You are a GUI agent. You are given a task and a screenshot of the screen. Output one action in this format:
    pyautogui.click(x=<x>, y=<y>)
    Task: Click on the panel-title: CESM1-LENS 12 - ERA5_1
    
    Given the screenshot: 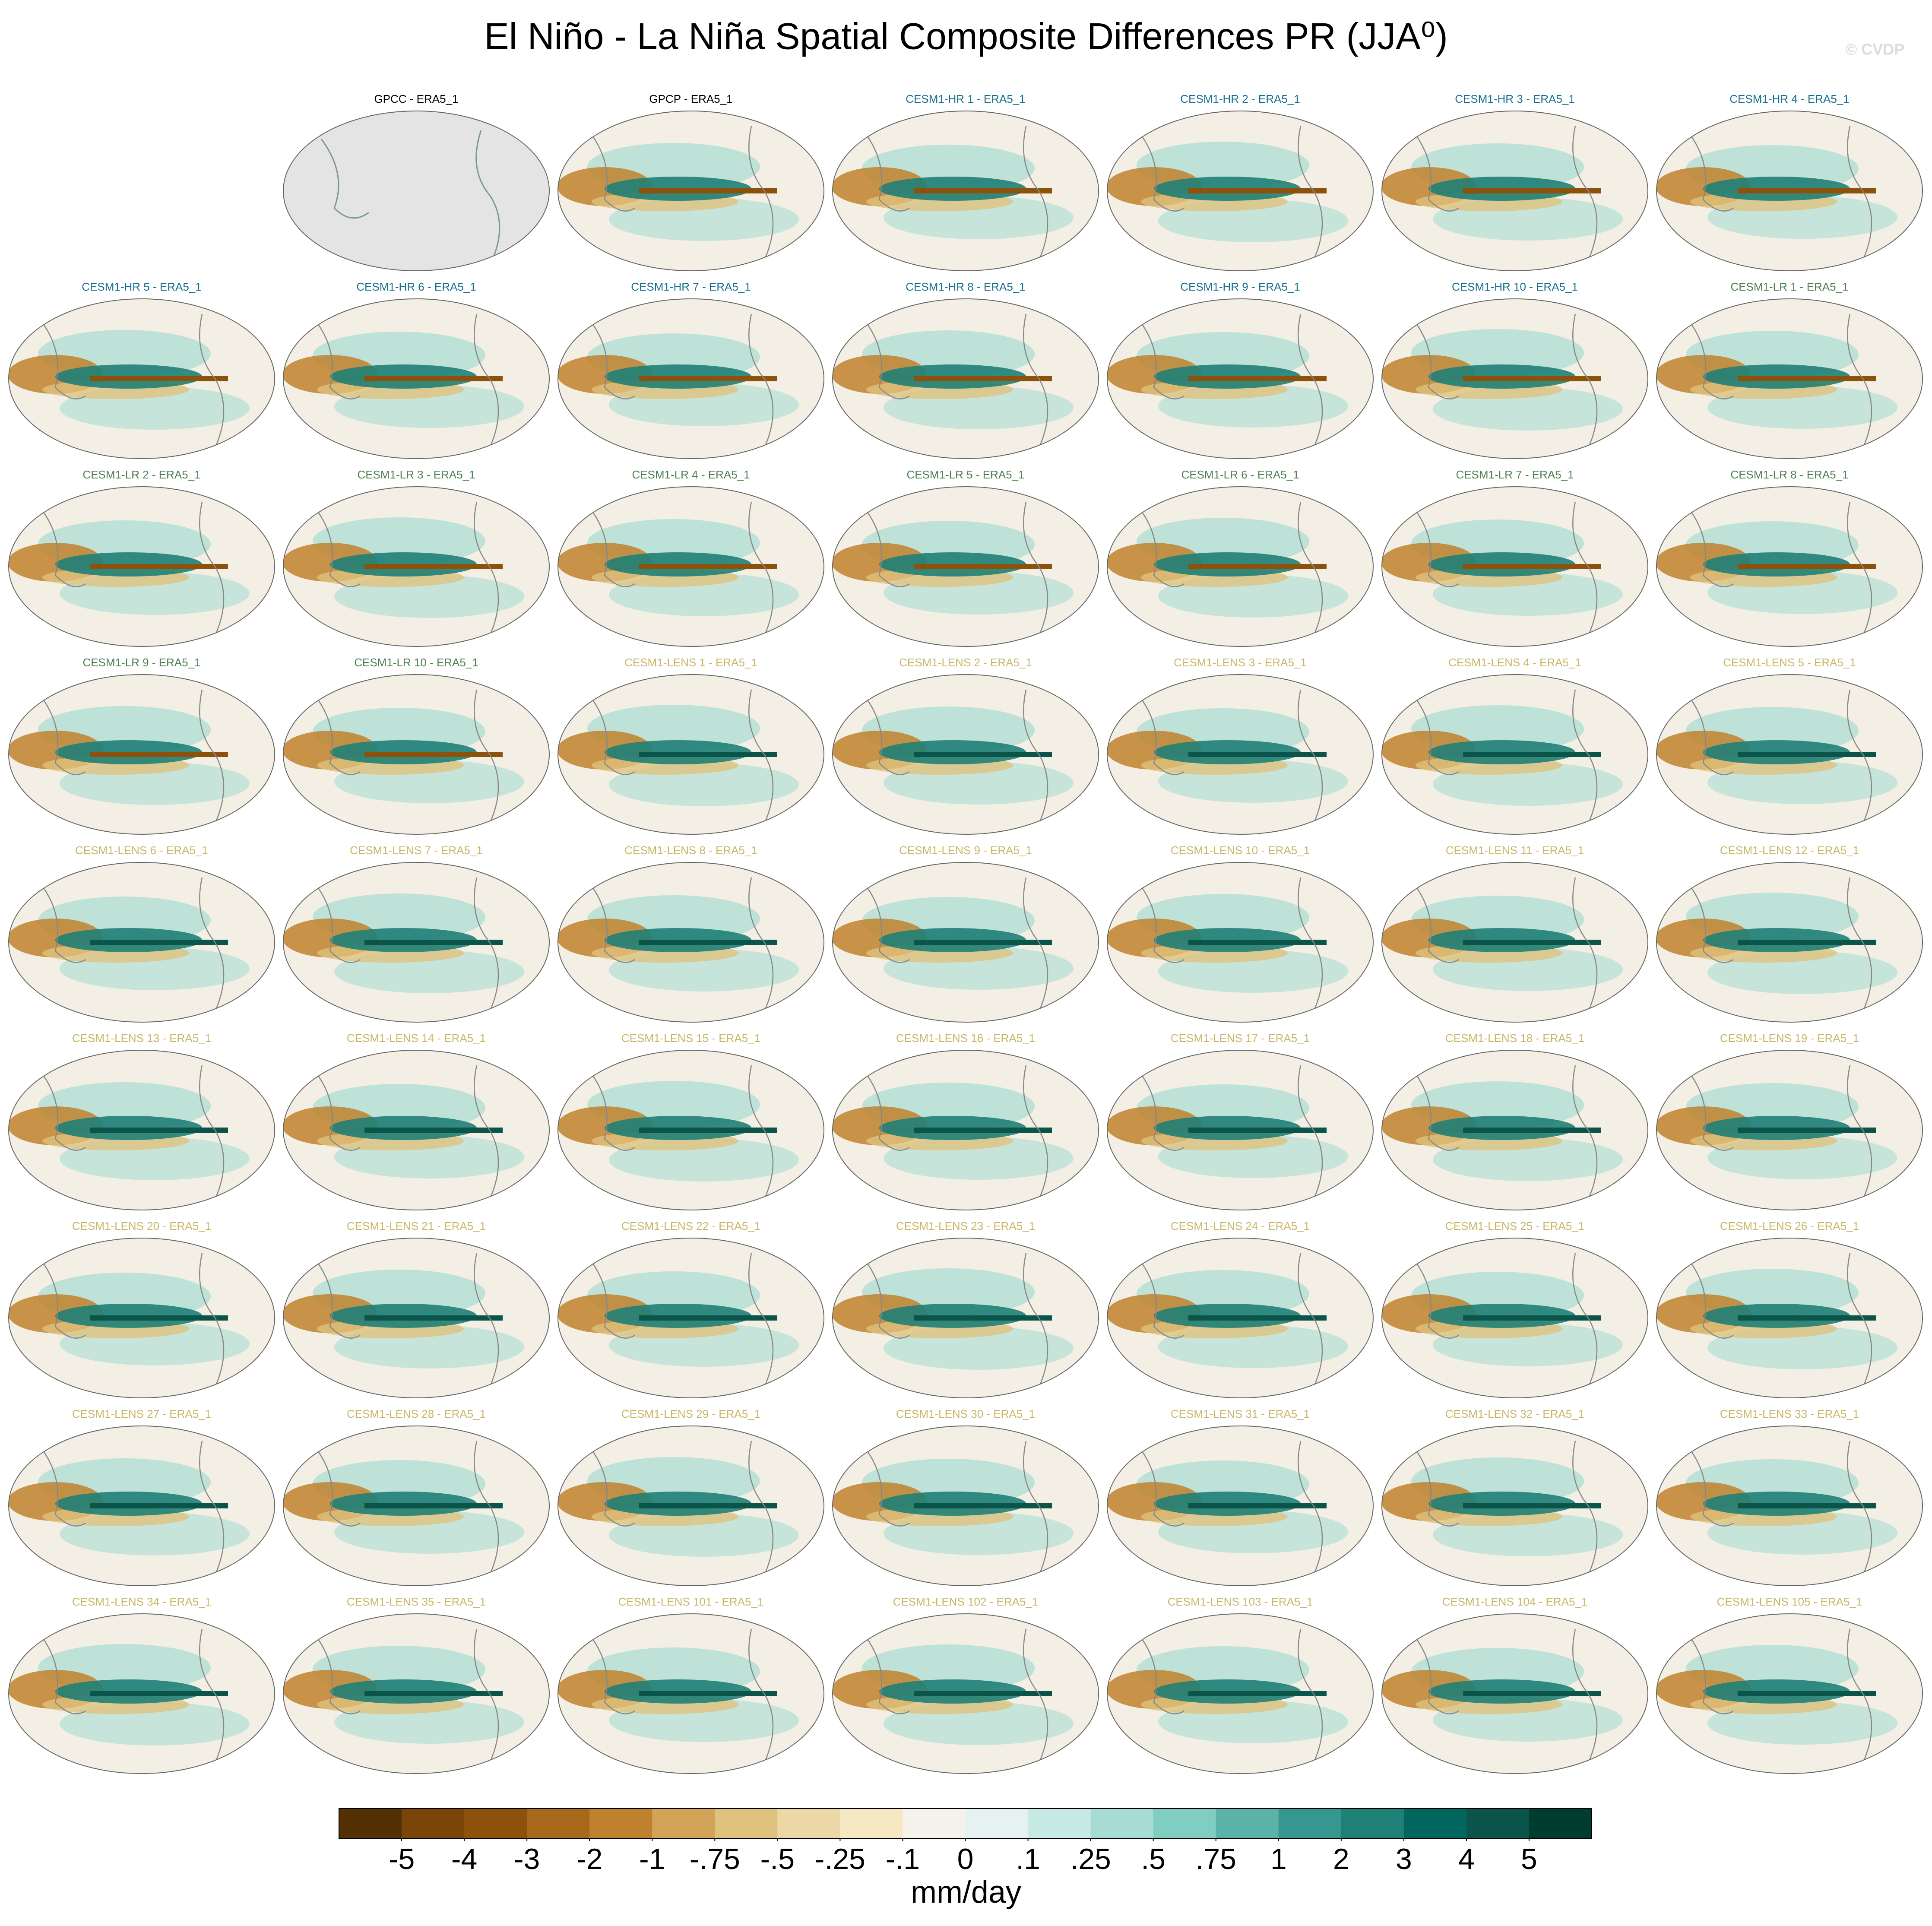 What is the action you would take?
    pyautogui.click(x=1789, y=850)
    